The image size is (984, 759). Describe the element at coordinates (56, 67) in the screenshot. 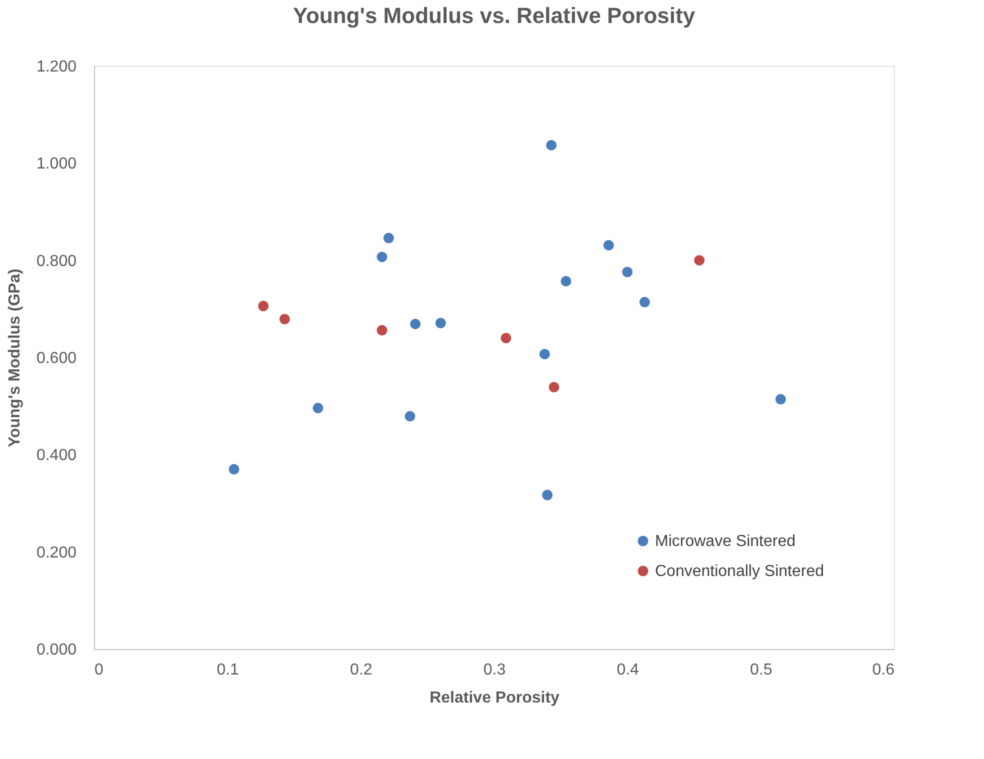

I see `y-tick-label: 1.200` at that location.